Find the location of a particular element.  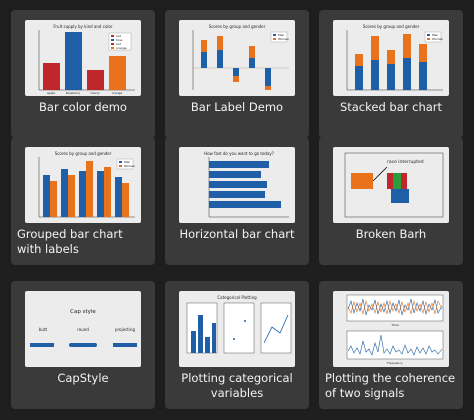

thumbnail-broken-barh: race interrupted is located at coordinates (391, 185).